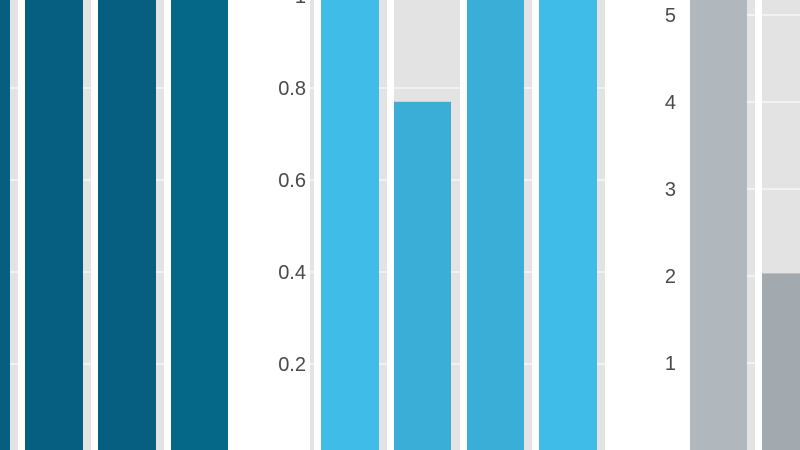 The height and width of the screenshot is (450, 800). I want to click on y-tick-label: 0.6, so click(292, 181).